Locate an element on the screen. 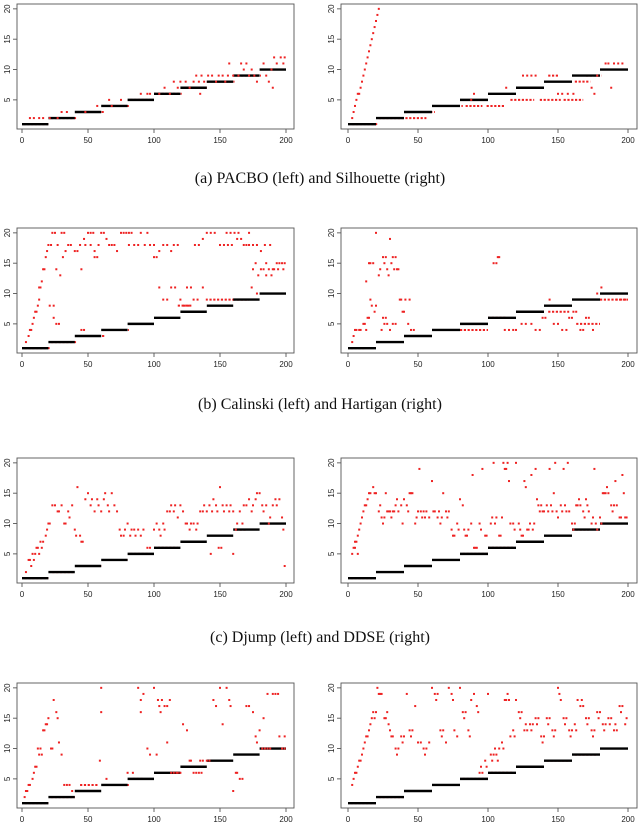  plot-row4-right: 0 50 100 150 200 5 10 15 20 is located at coordinates (480, 754).